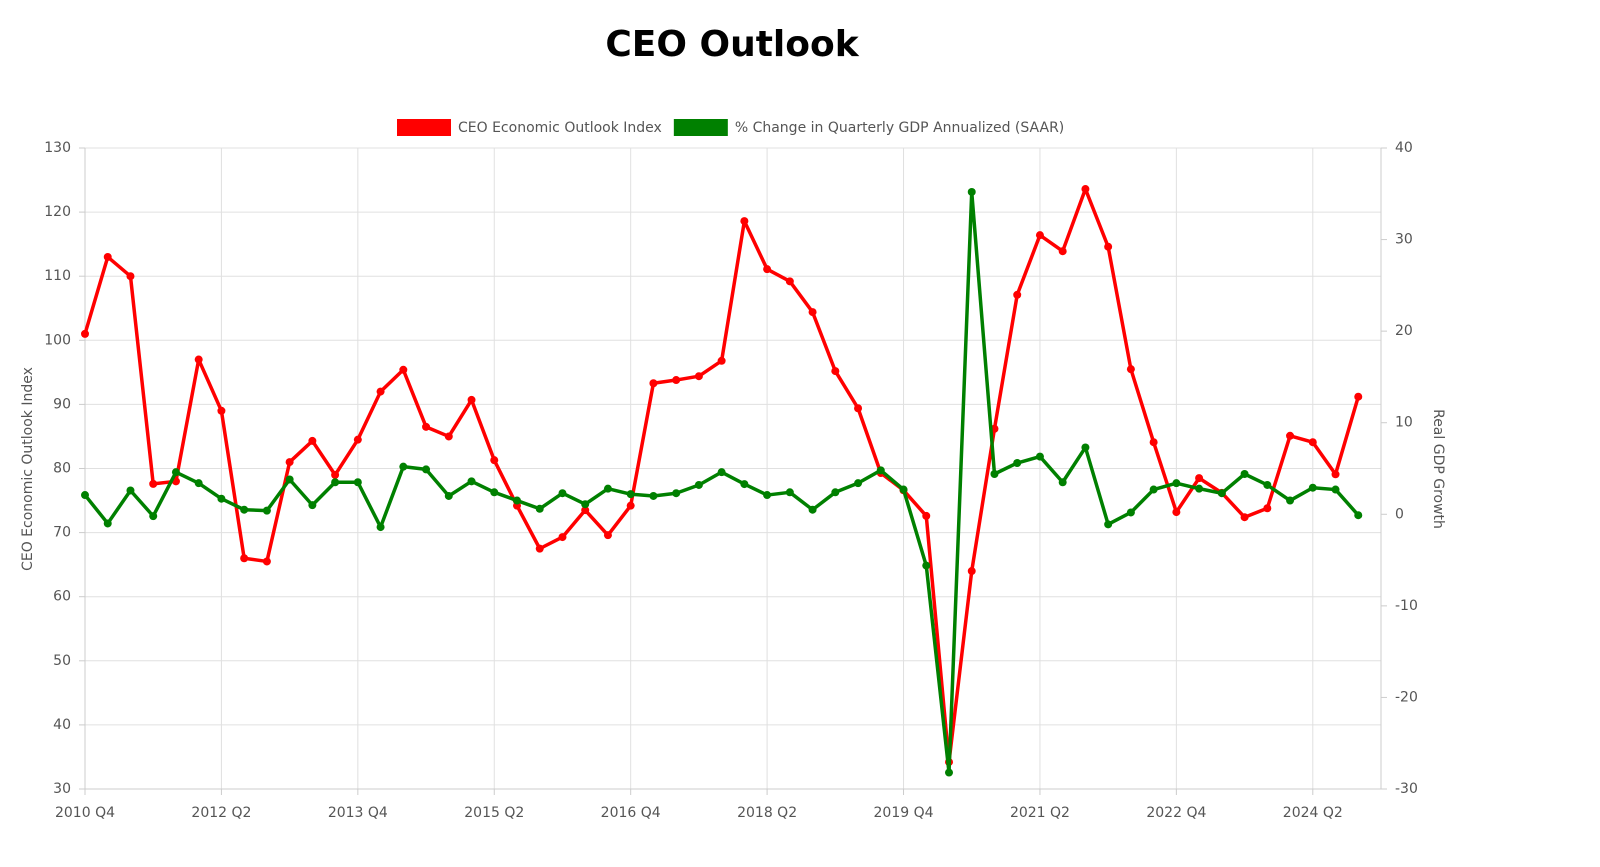  What do you see at coordinates (62, 533) in the screenshot?
I see `y-tick-label: 70` at bounding box center [62, 533].